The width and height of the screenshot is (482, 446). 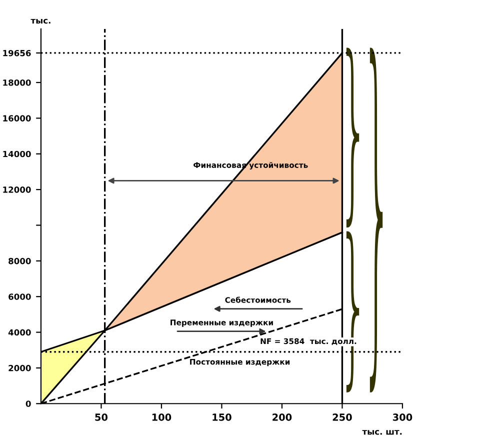 What do you see at coordinates (17, 189) in the screenshot?
I see `y-tick-label: 12000` at bounding box center [17, 189].